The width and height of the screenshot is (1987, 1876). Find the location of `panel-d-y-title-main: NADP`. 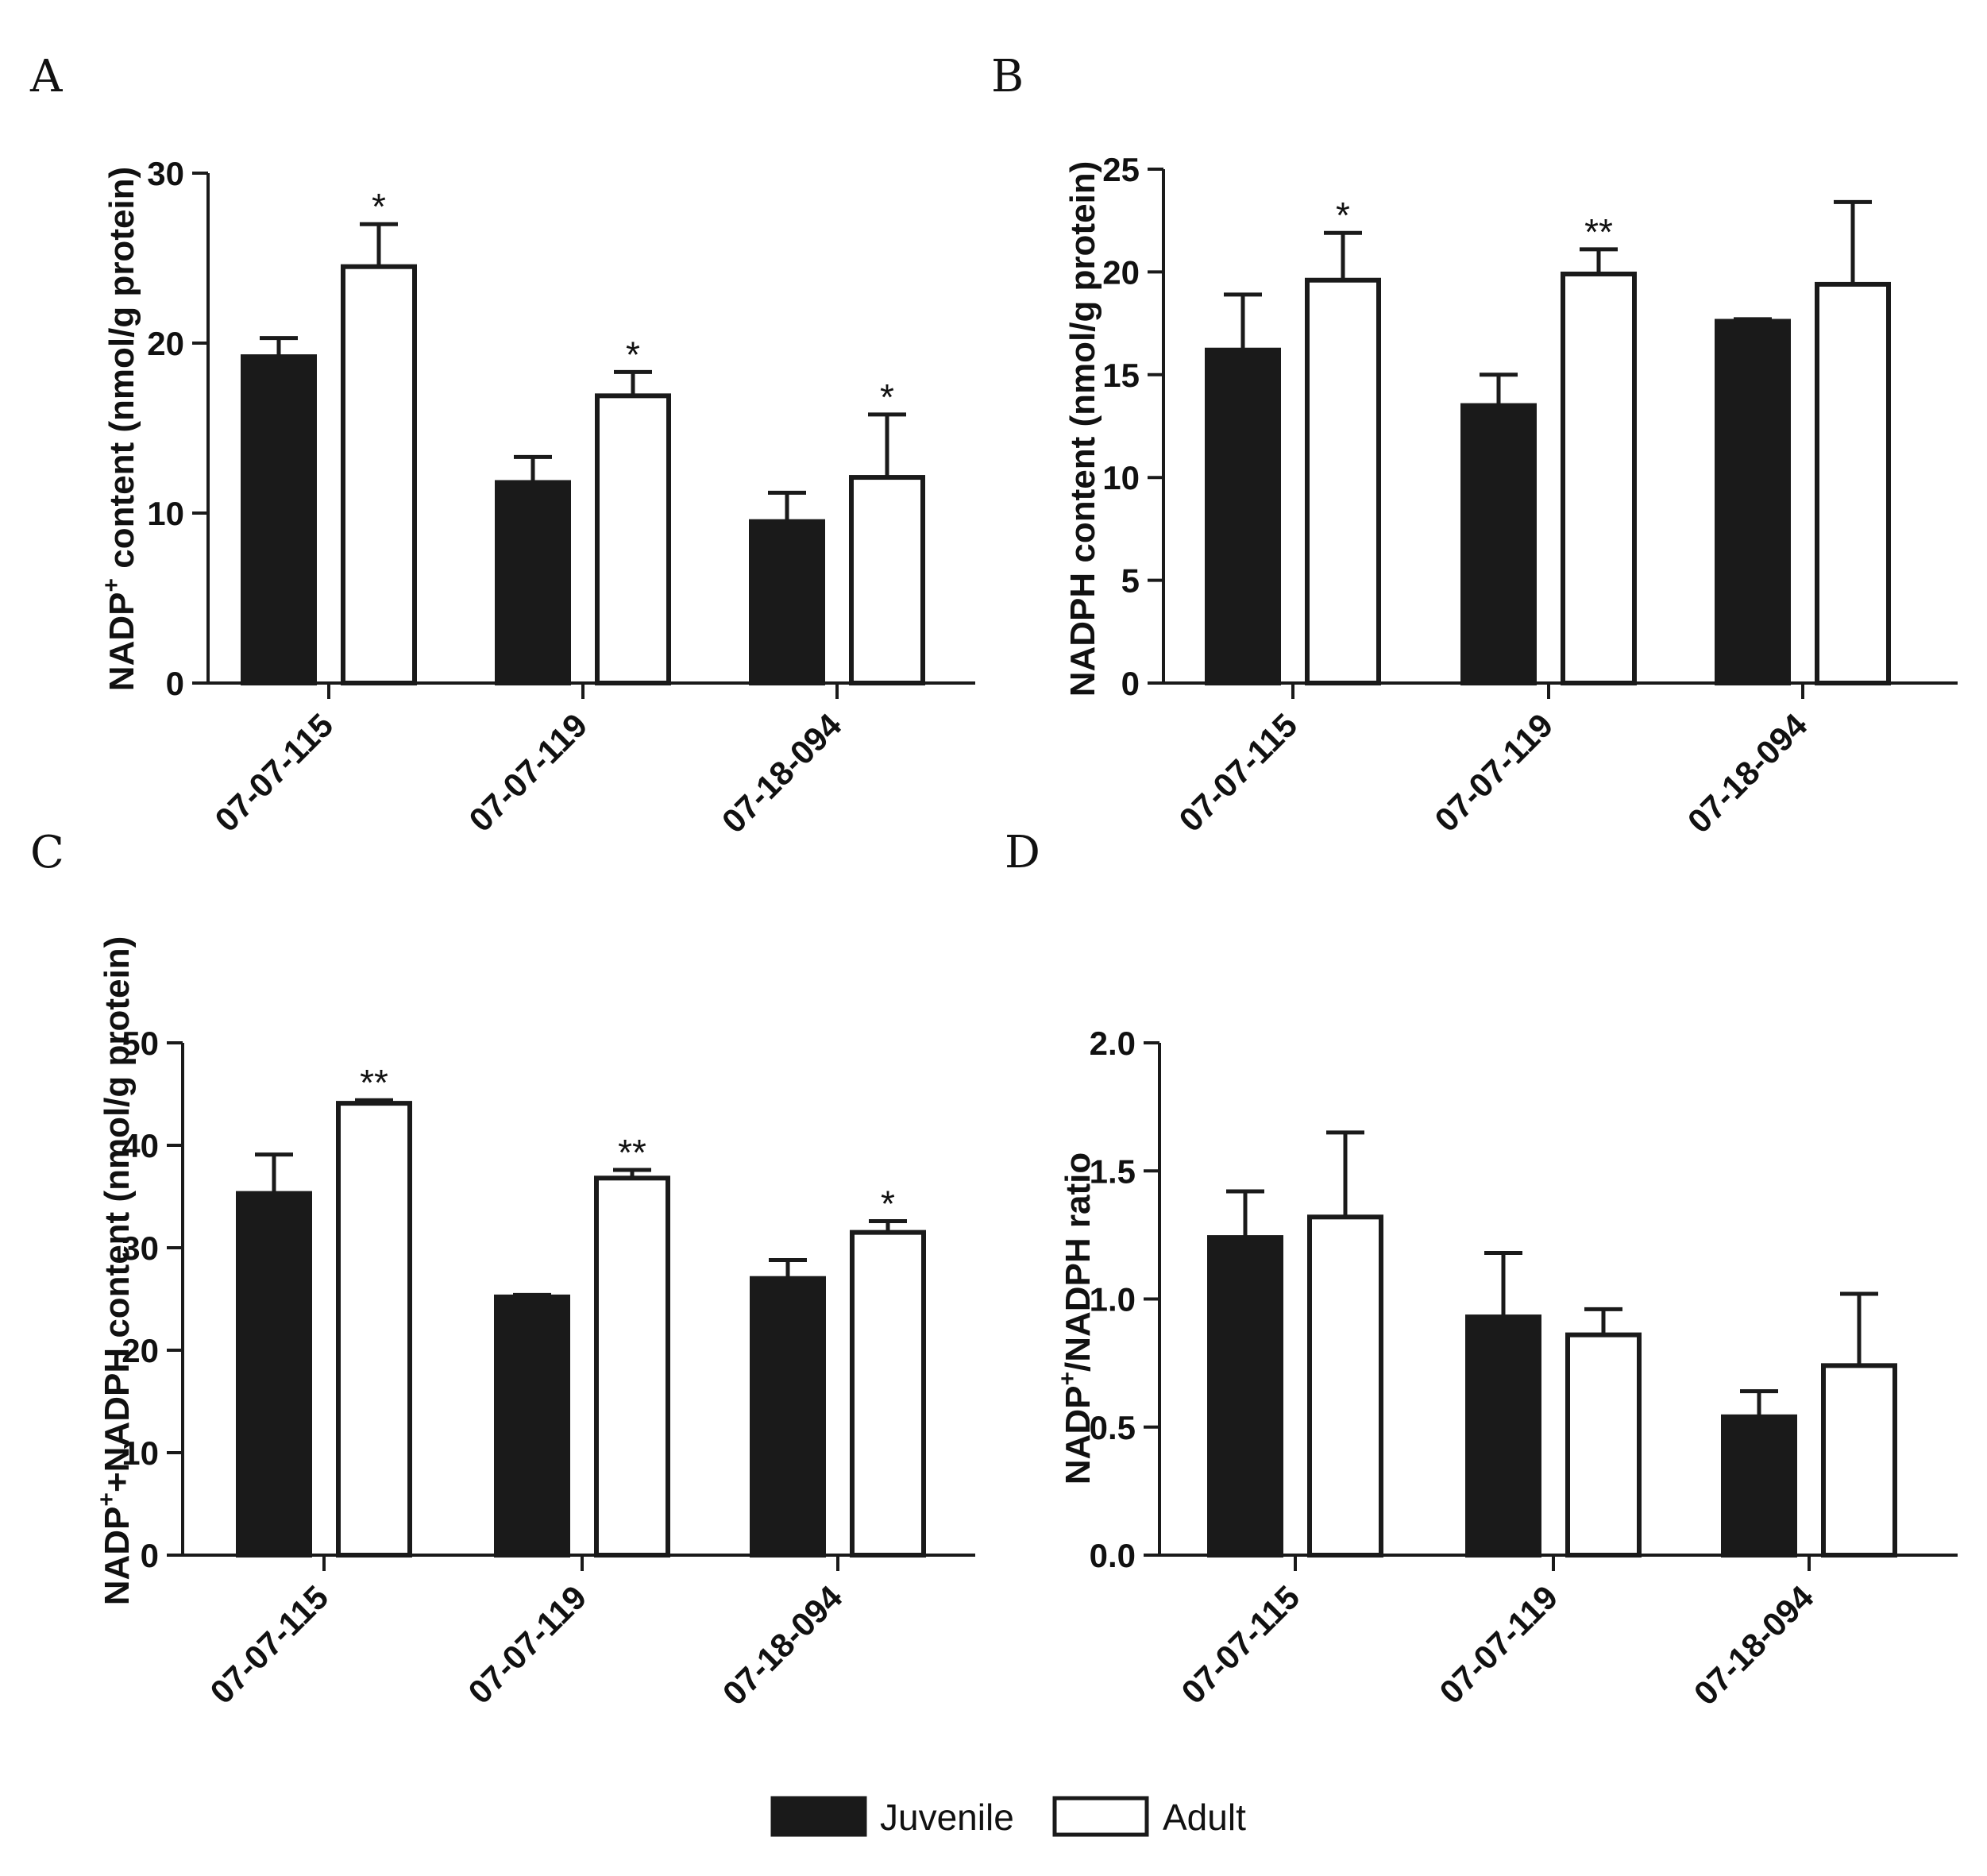

panel-d-y-title-main: NADP is located at coordinates (1078, 1435).